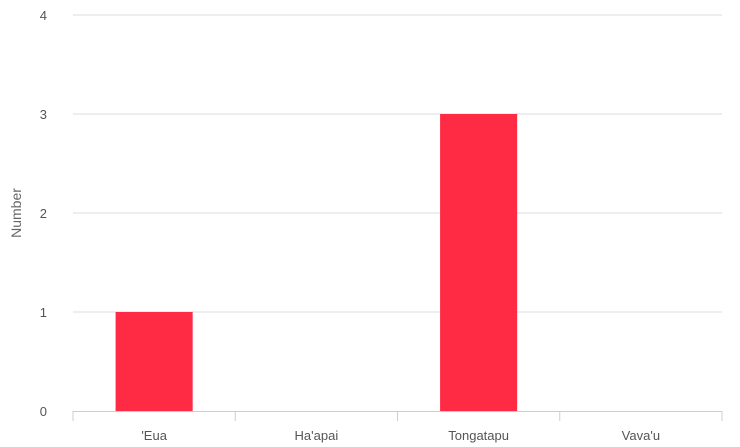 This screenshot has width=740, height=447. I want to click on x-tick-label-2: Tongatapu, so click(478, 435).